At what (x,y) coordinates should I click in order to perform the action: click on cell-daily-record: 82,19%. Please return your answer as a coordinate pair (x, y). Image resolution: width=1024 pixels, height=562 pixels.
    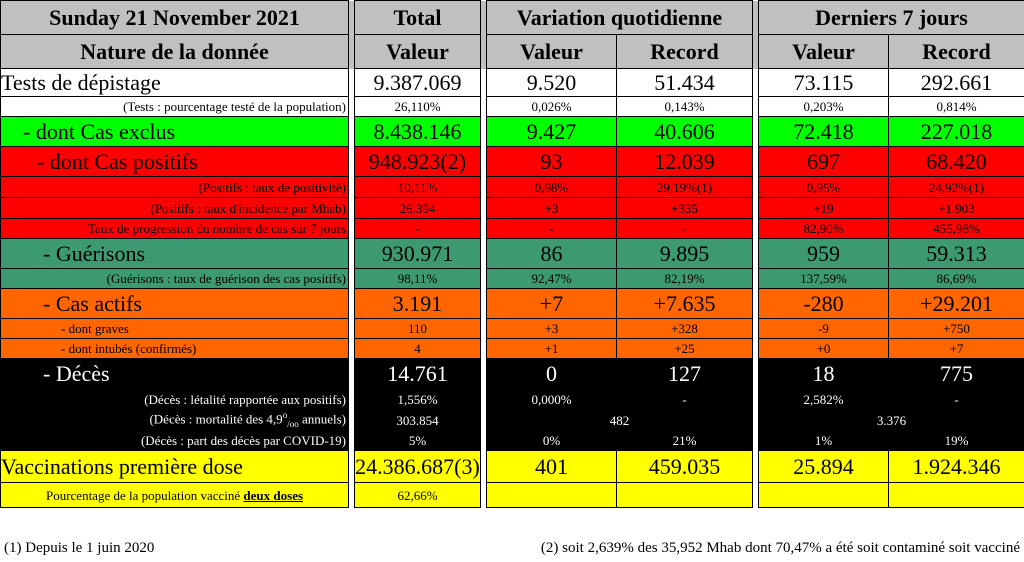
    Looking at the image, I should click on (684, 278).